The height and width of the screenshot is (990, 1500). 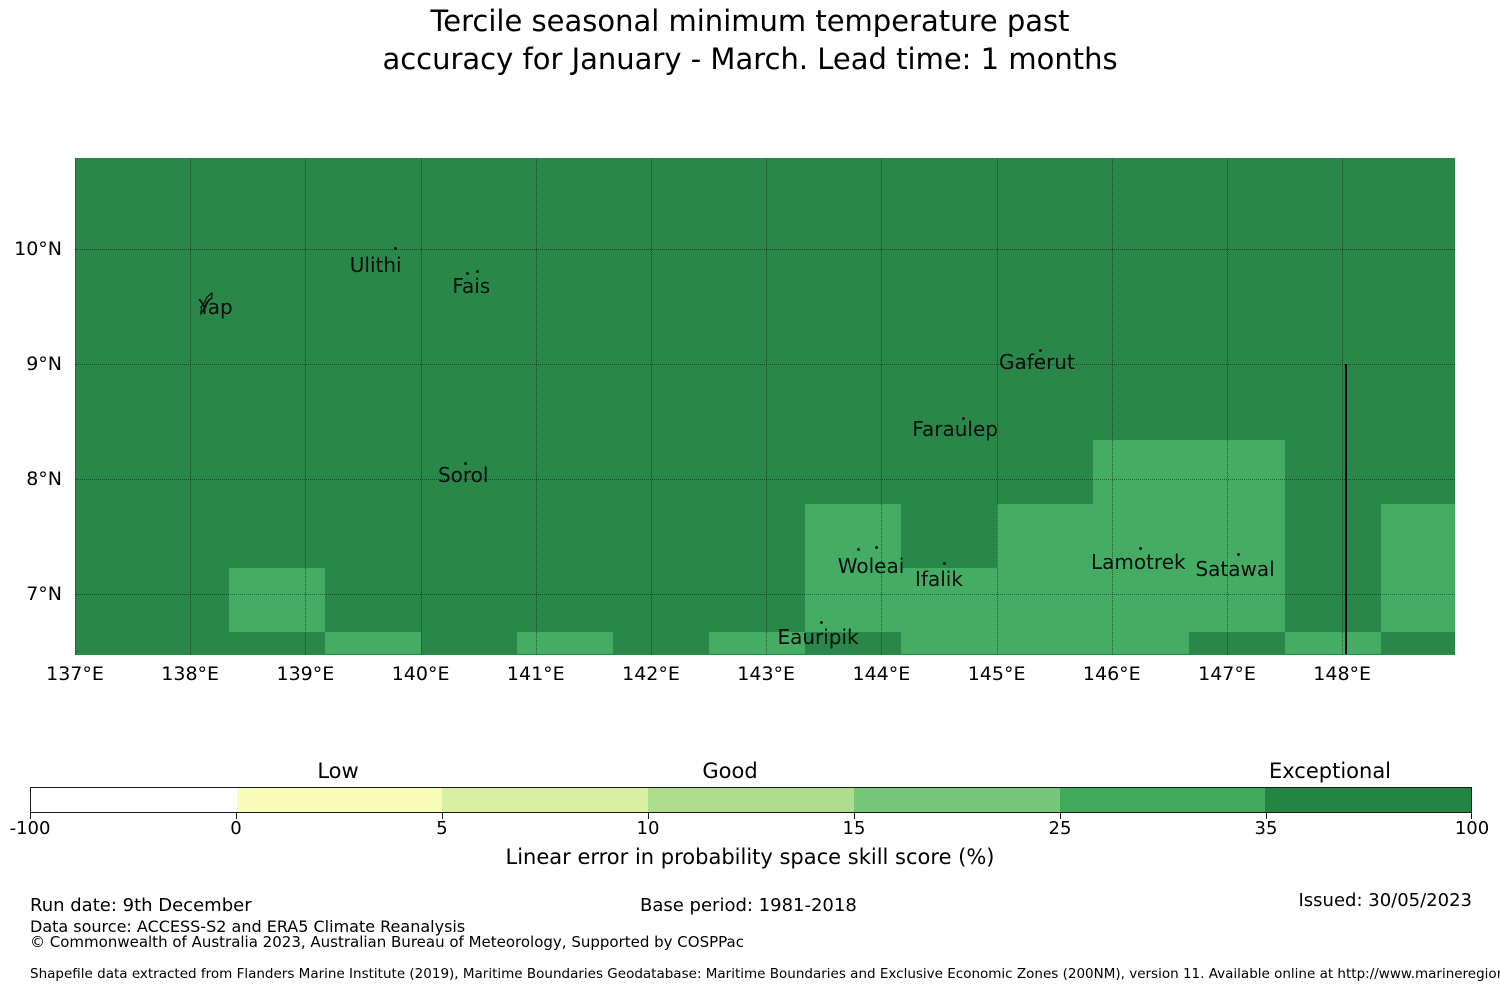 What do you see at coordinates (471, 286) in the screenshot?
I see `place-label-fais: Fais` at bounding box center [471, 286].